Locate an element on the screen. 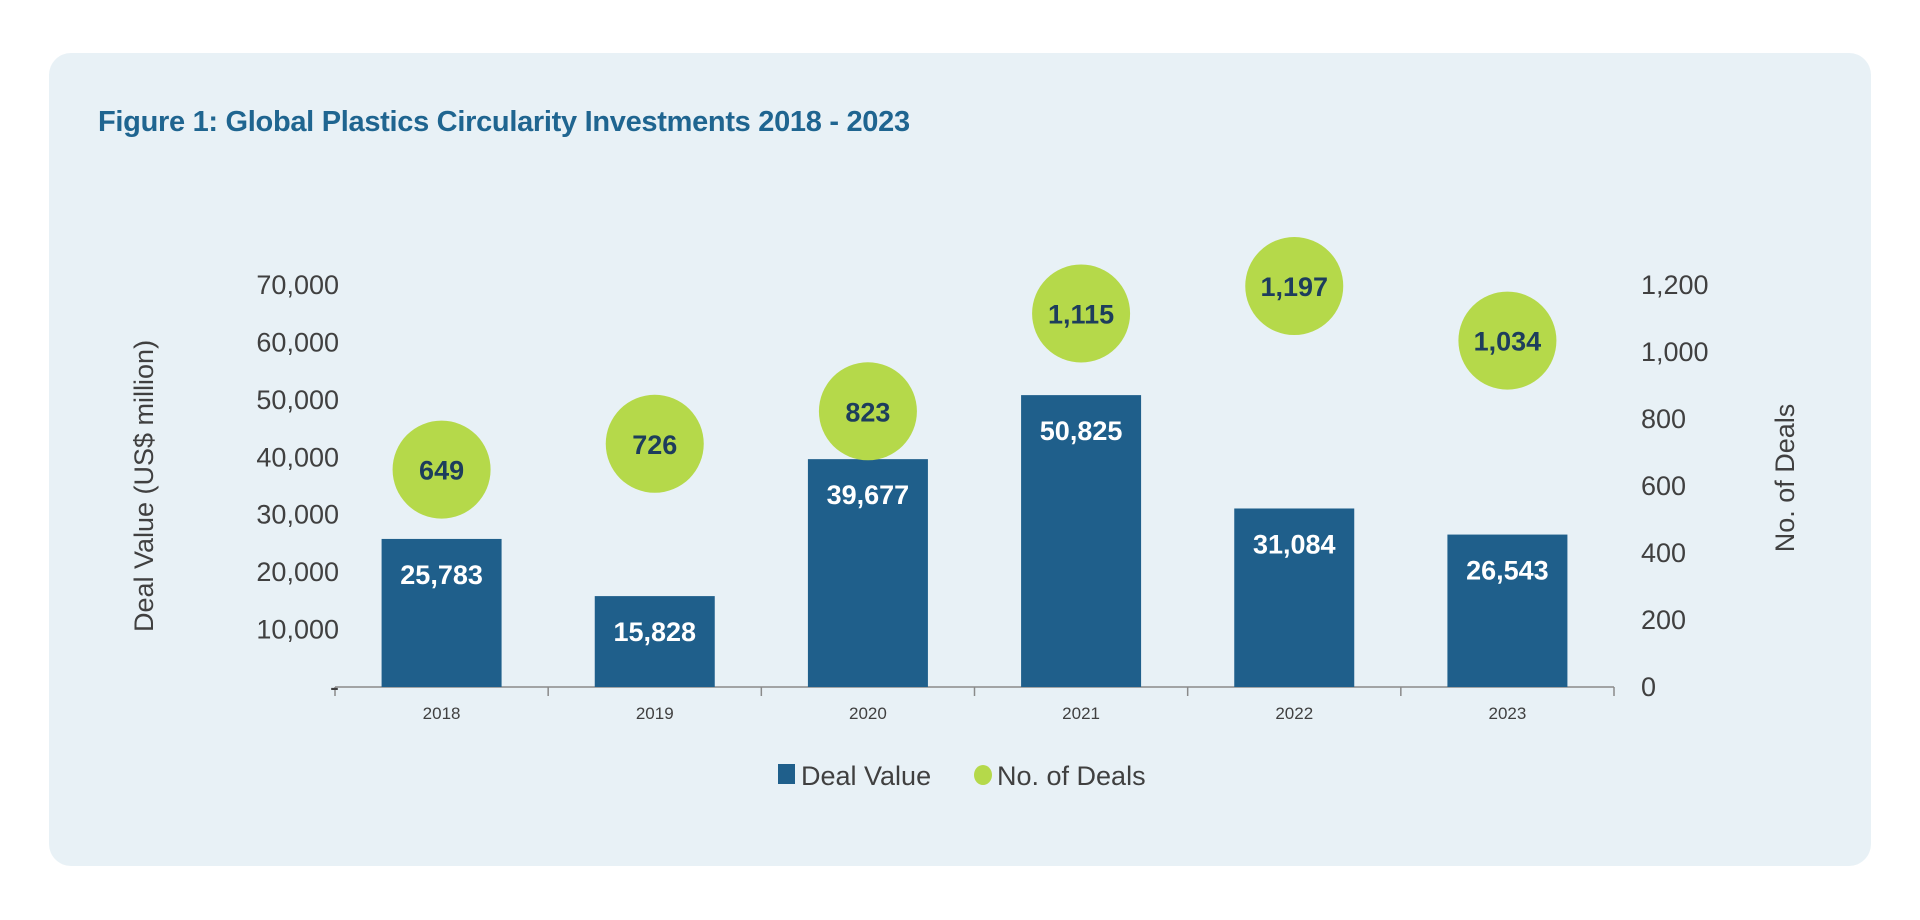 The height and width of the screenshot is (920, 1920). legend-label-no-of-deals: No. of Deals is located at coordinates (1071, 776).